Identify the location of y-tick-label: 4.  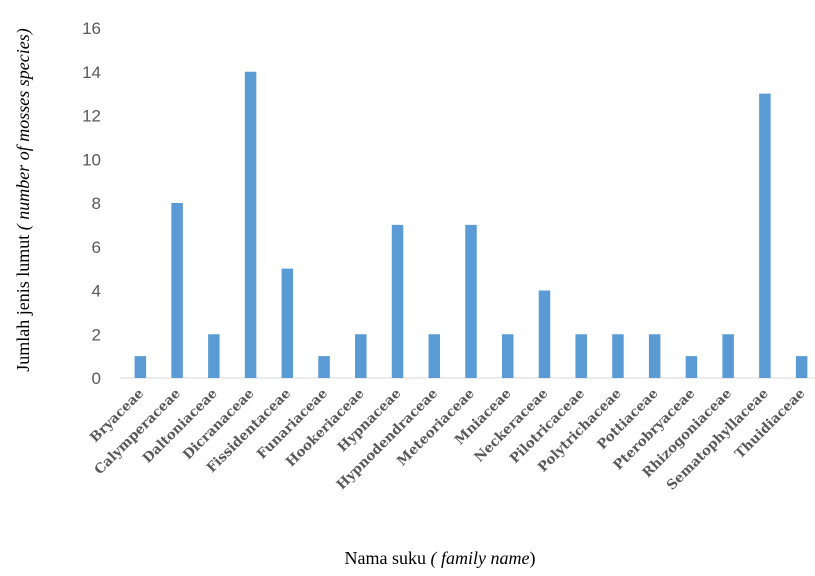
(96, 291).